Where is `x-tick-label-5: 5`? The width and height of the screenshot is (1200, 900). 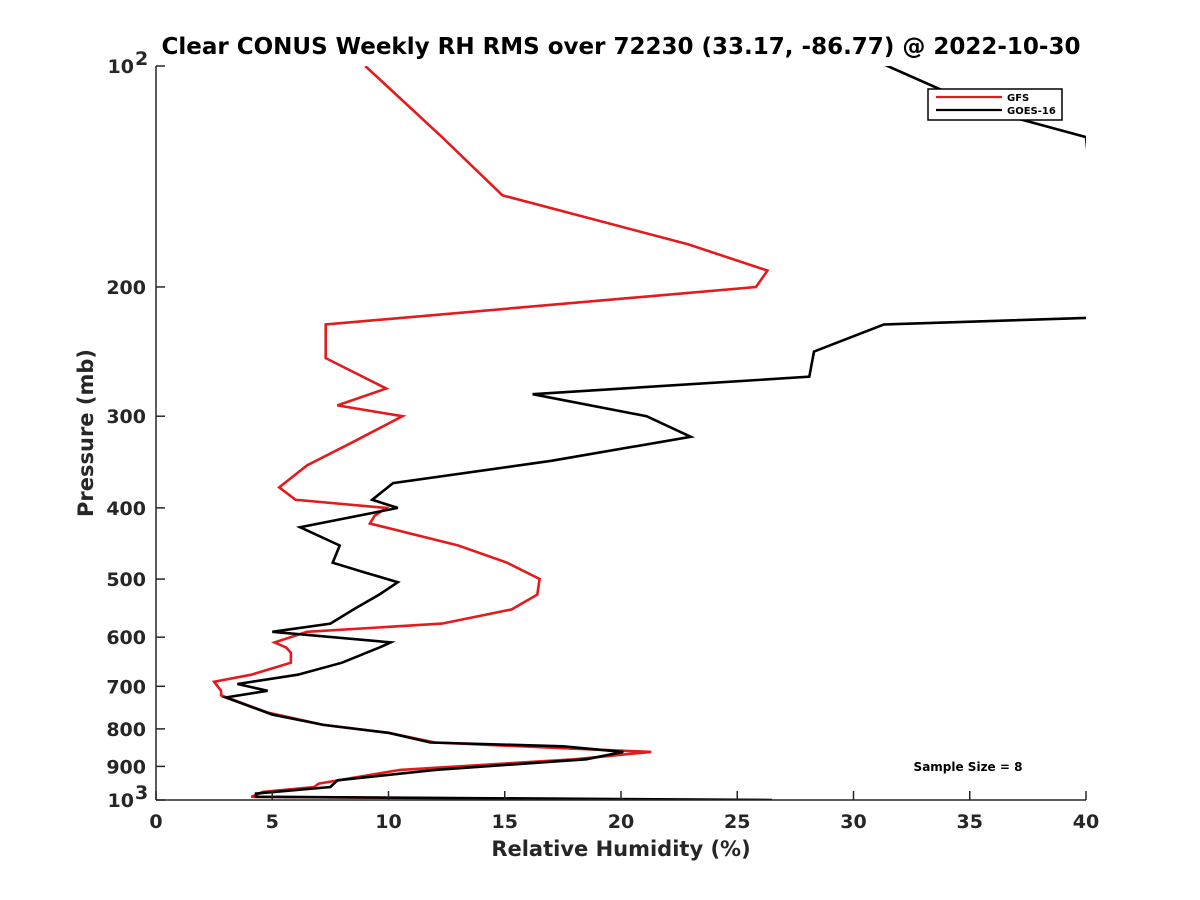 x-tick-label-5: 5 is located at coordinates (272, 822).